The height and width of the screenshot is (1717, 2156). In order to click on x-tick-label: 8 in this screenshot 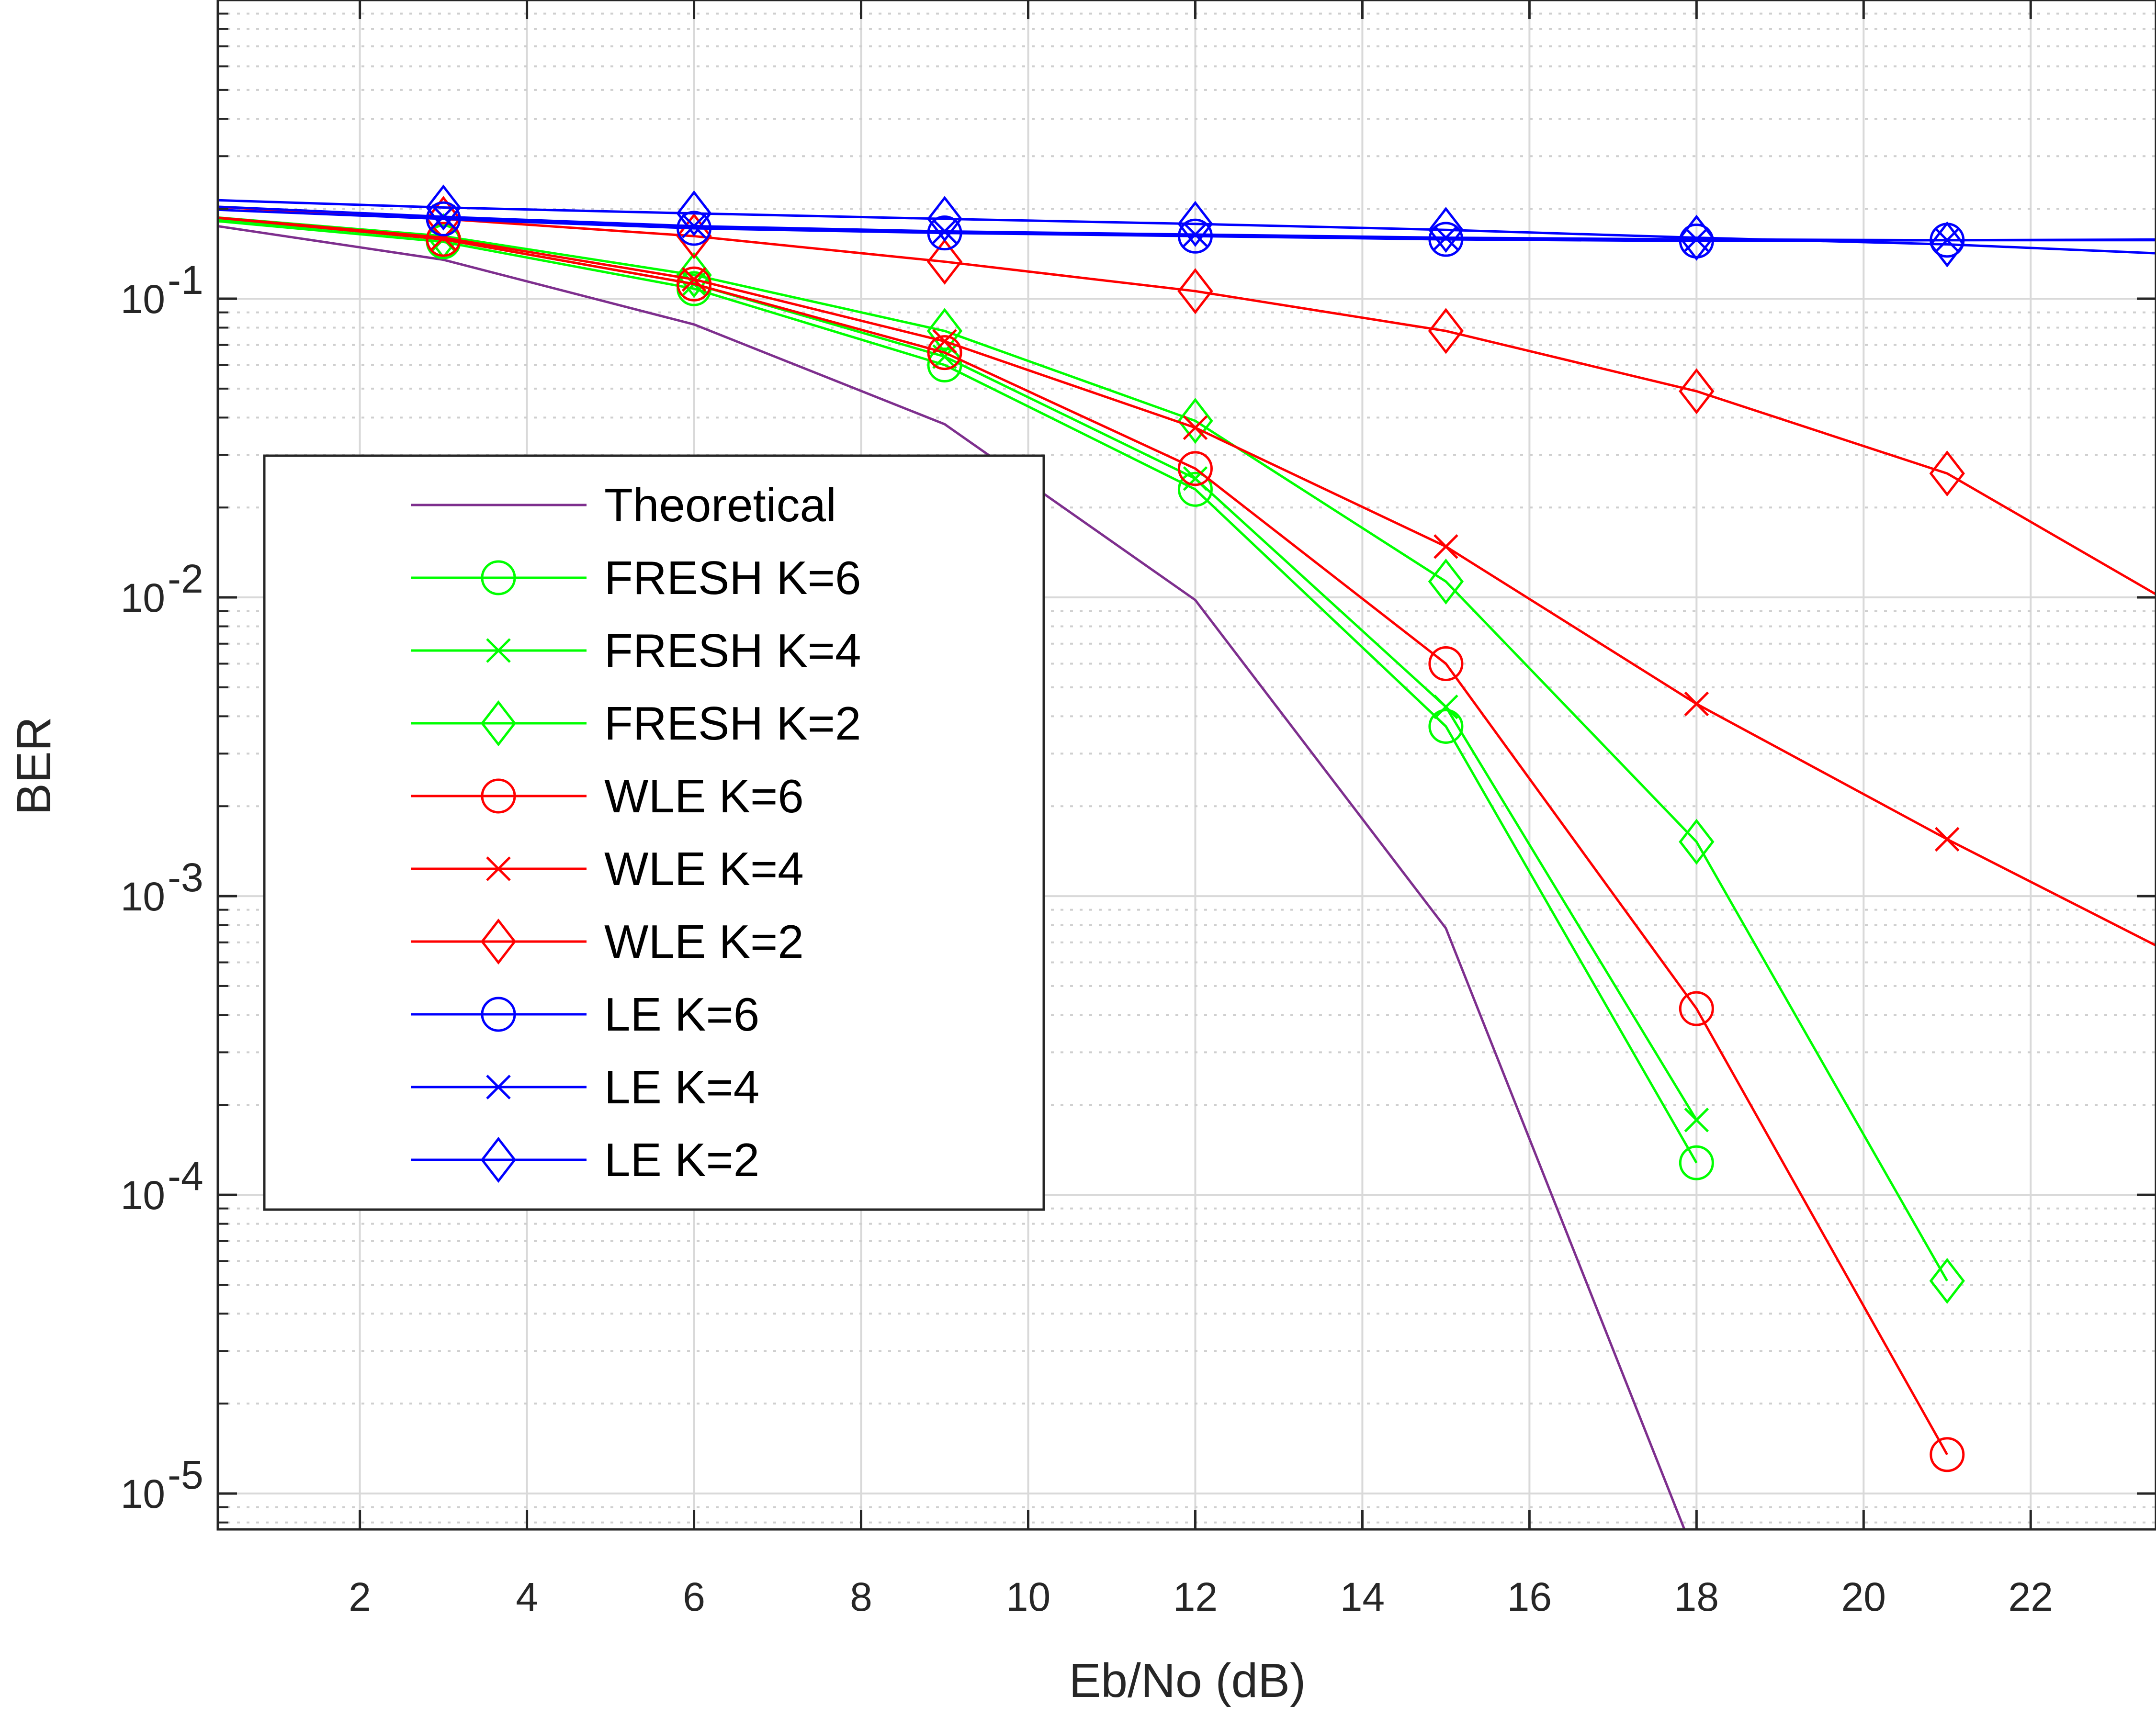, I will do `click(861, 1596)`.